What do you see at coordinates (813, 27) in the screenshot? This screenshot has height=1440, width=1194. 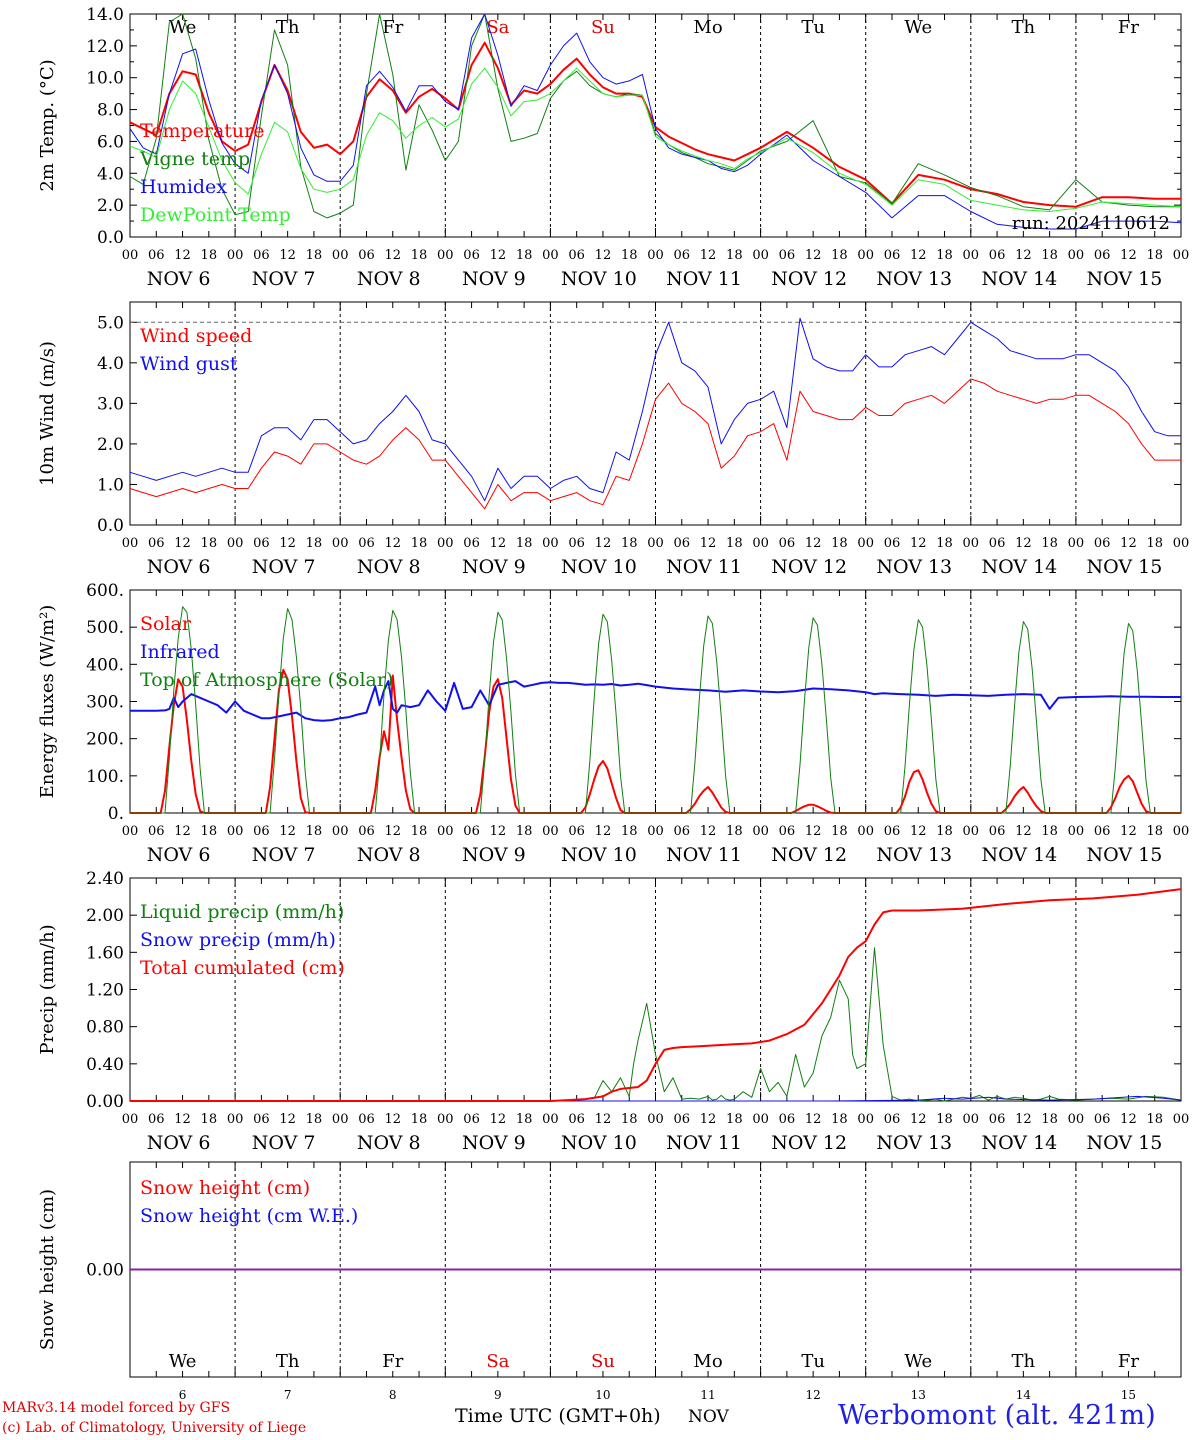 I see `weekday-label: Tu` at bounding box center [813, 27].